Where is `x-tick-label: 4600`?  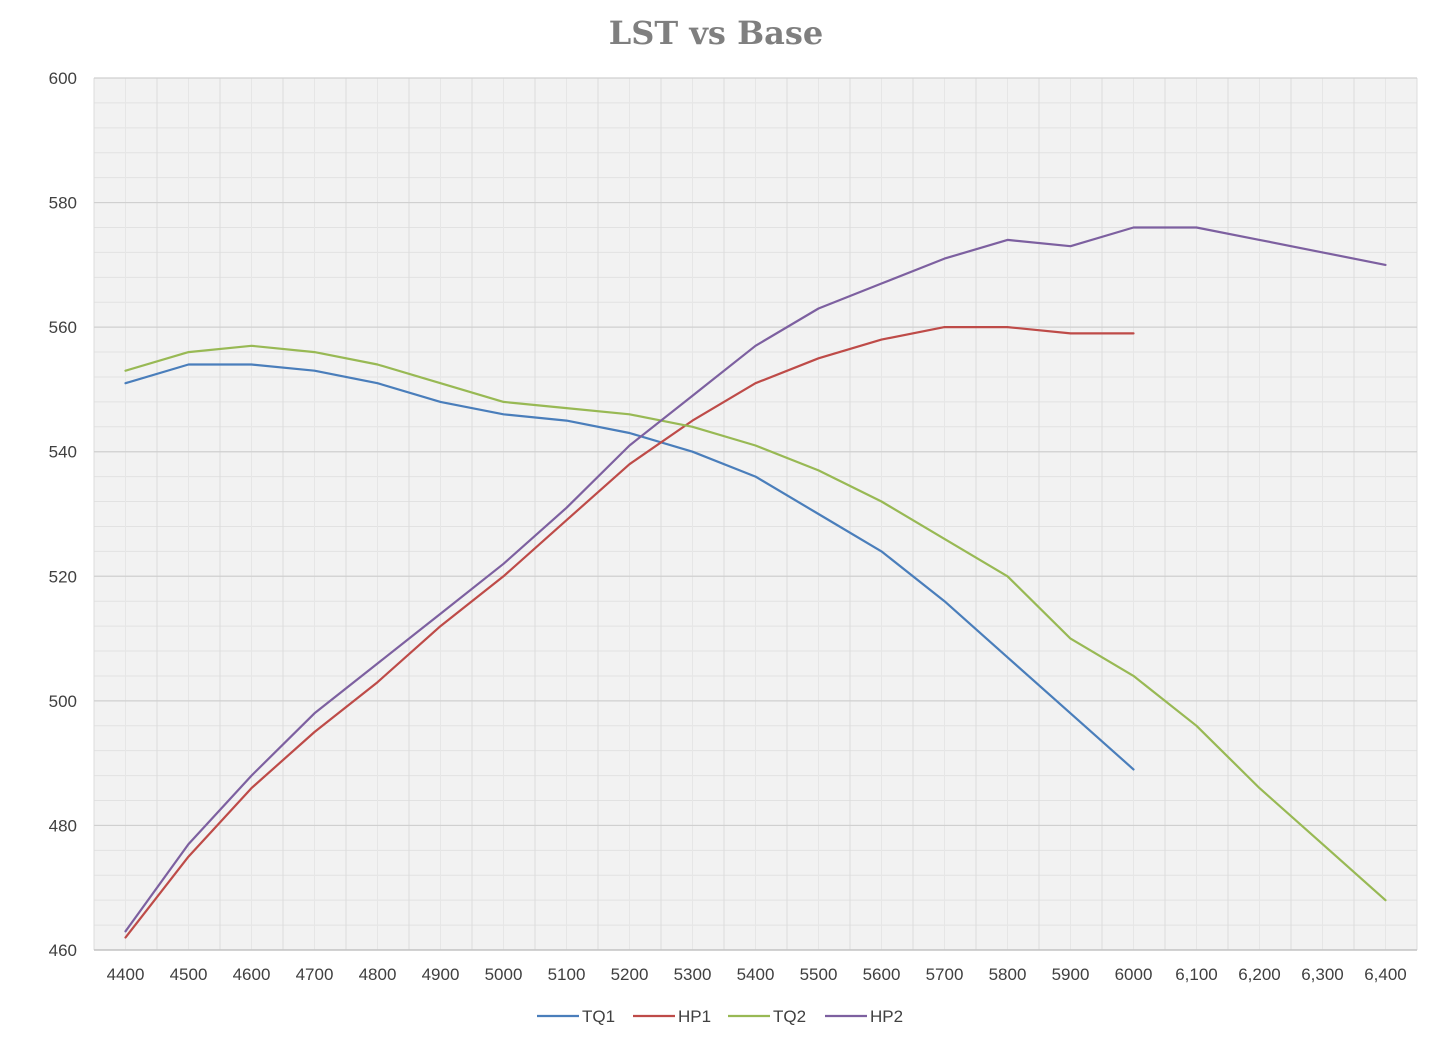
x-tick-label: 4600 is located at coordinates (252, 974).